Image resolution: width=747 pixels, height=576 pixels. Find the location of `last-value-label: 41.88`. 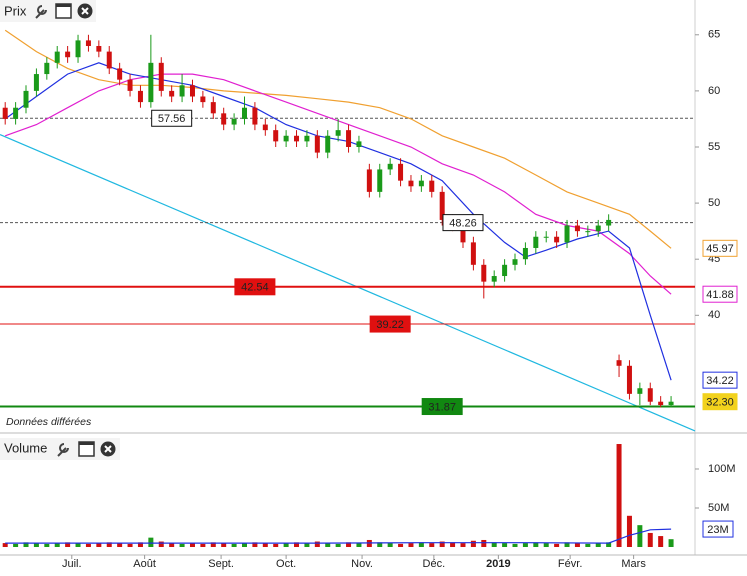

last-value-label: 41.88 is located at coordinates (720, 295).